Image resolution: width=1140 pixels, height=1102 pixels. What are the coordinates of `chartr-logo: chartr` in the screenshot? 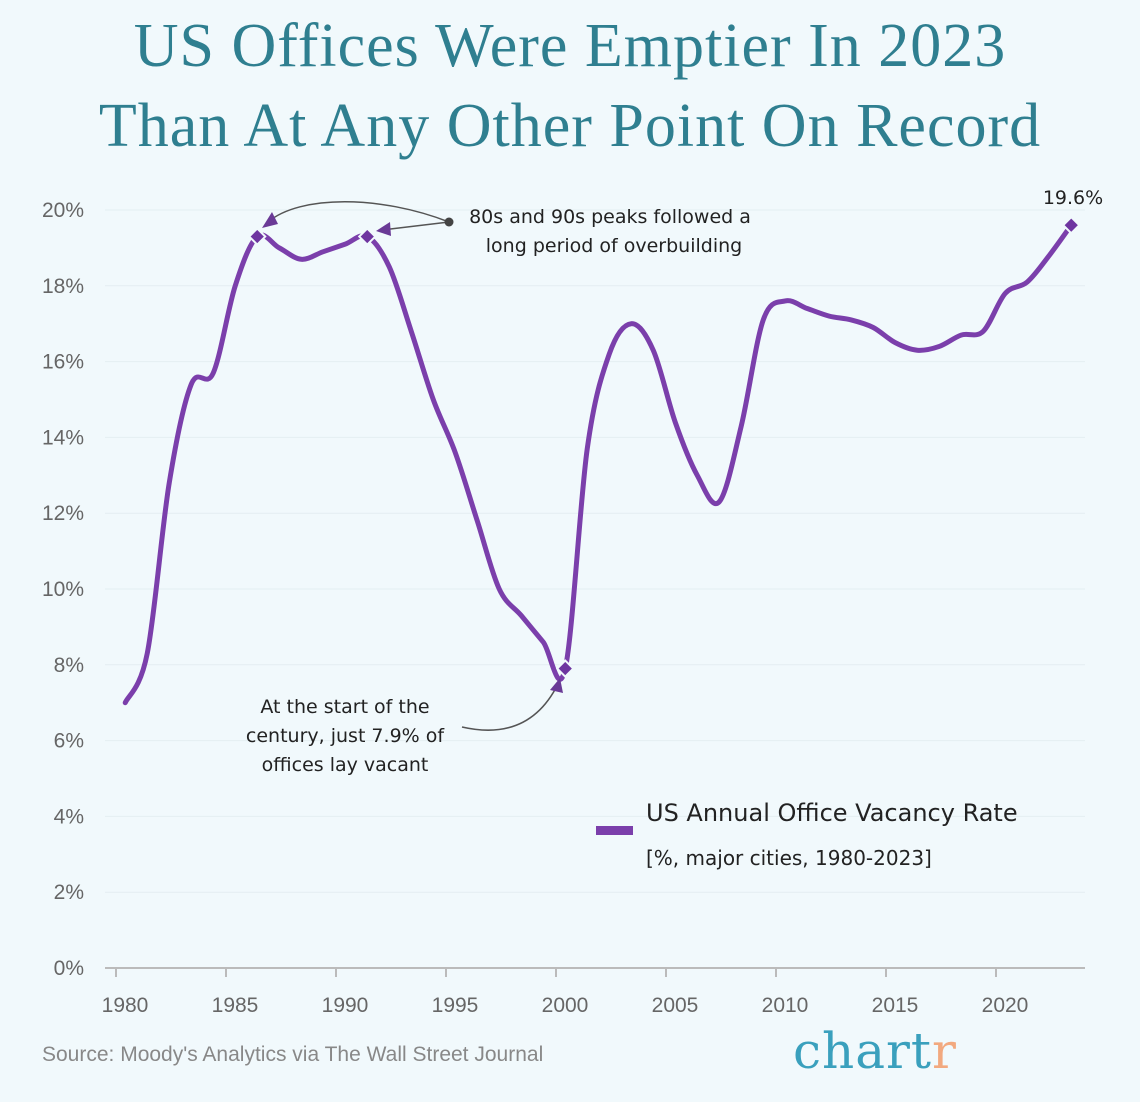 It's located at (875, 1051).